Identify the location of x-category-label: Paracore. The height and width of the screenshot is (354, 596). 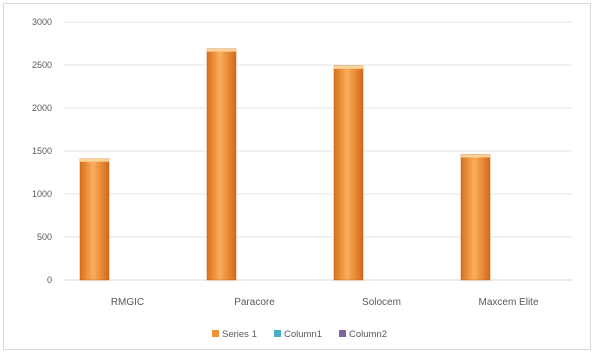
(254, 302).